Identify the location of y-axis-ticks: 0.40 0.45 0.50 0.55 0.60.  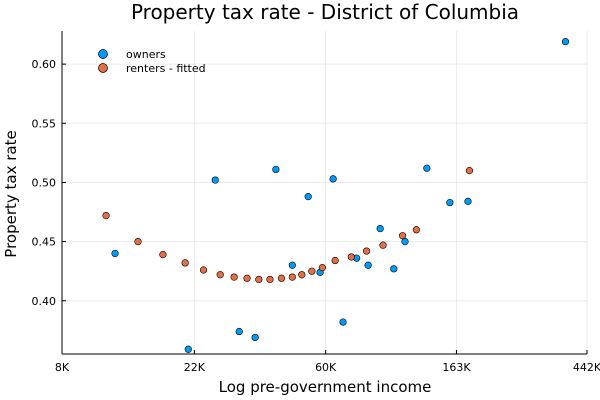
(49, 183).